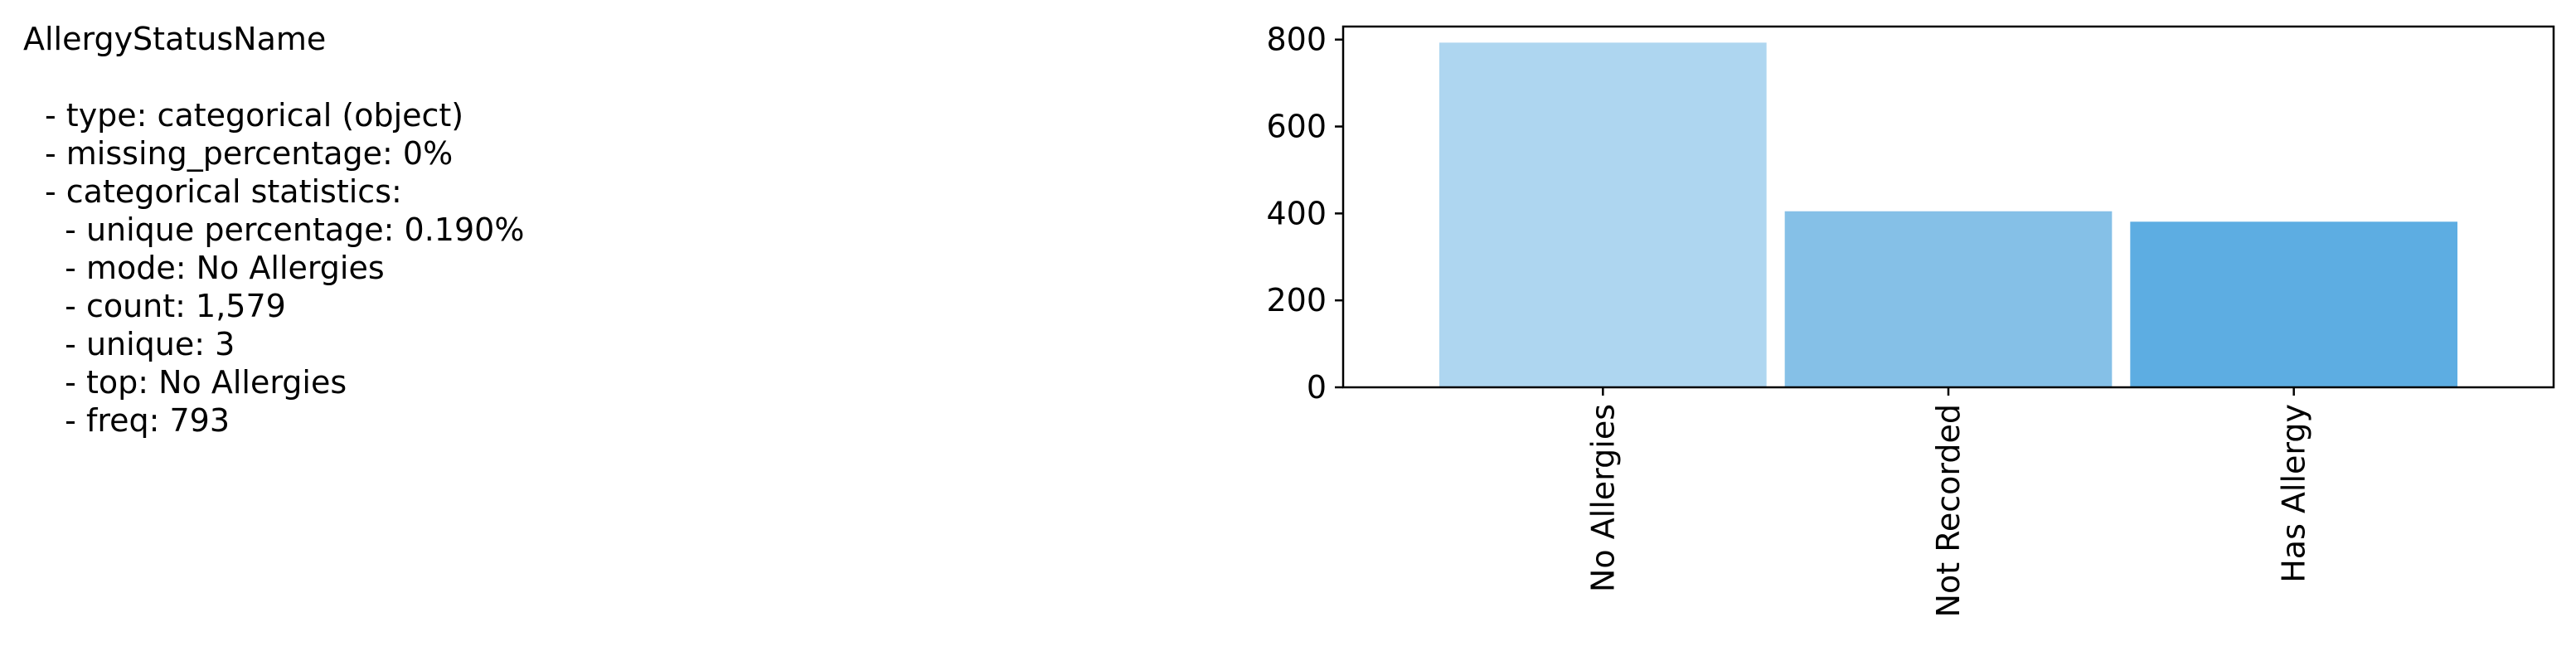 Image resolution: width=2576 pixels, height=661 pixels. I want to click on y-tick-label: 200, so click(1296, 300).